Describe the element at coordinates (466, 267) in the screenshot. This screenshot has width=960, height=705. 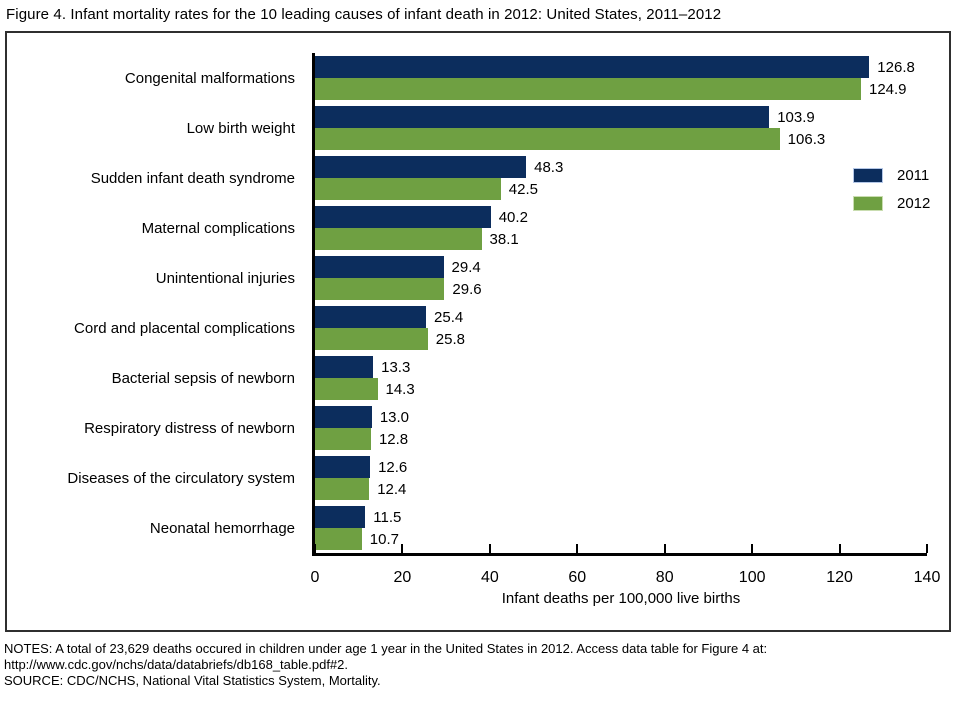
I see `bar-value-2011: 29.4` at that location.